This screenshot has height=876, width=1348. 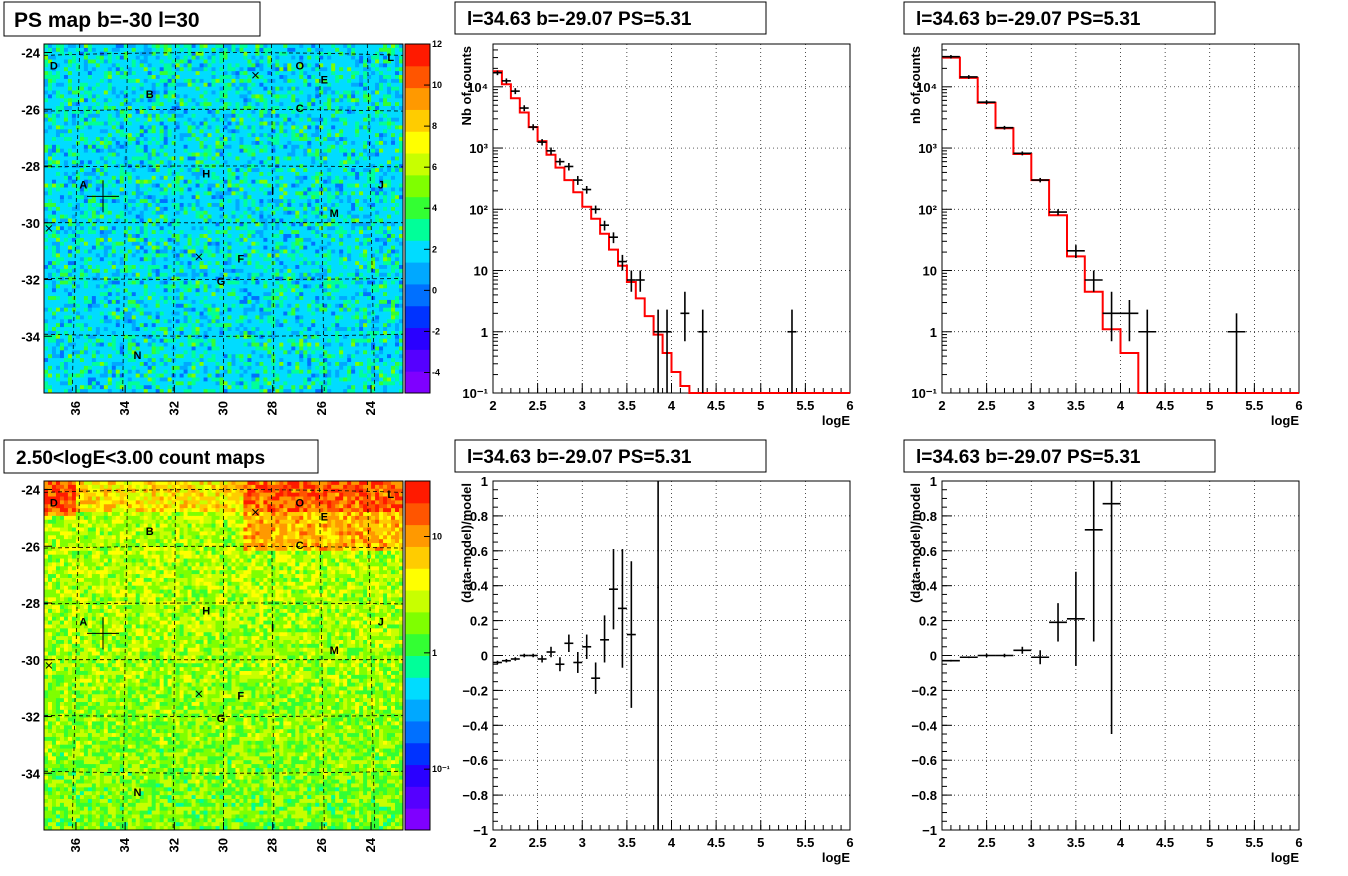 I want to click on map-x-tick-label: 26, so click(x=321, y=845).